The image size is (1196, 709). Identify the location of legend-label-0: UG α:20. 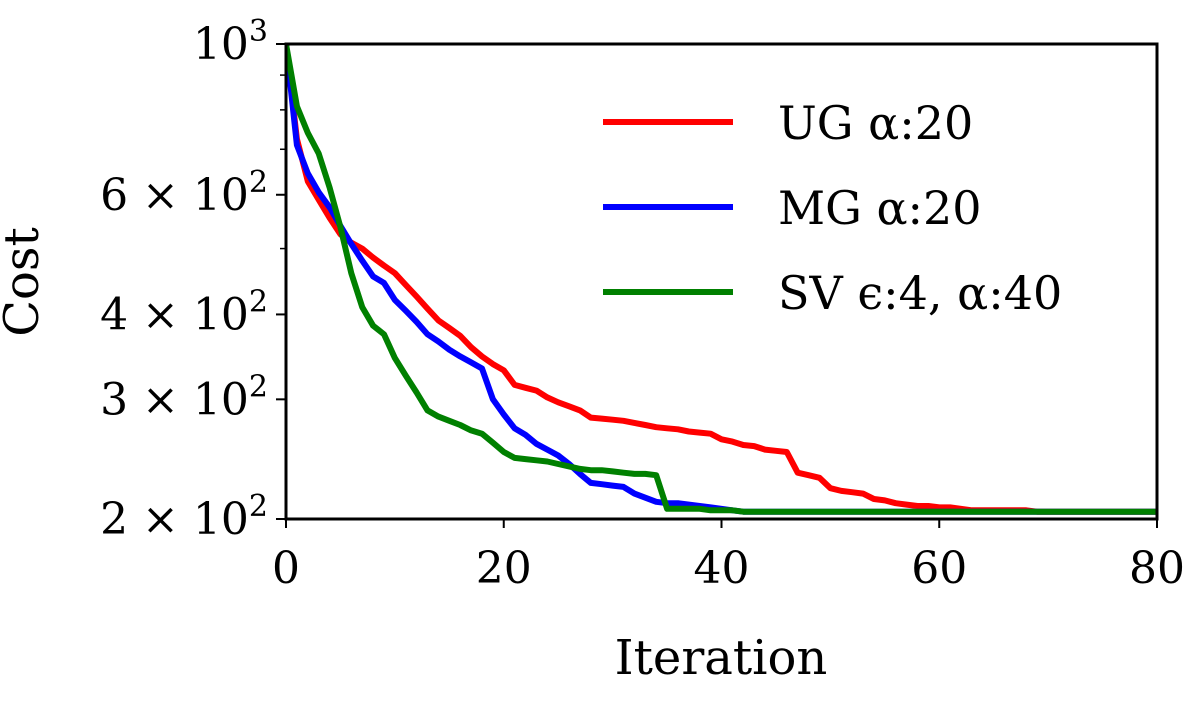
(875, 123).